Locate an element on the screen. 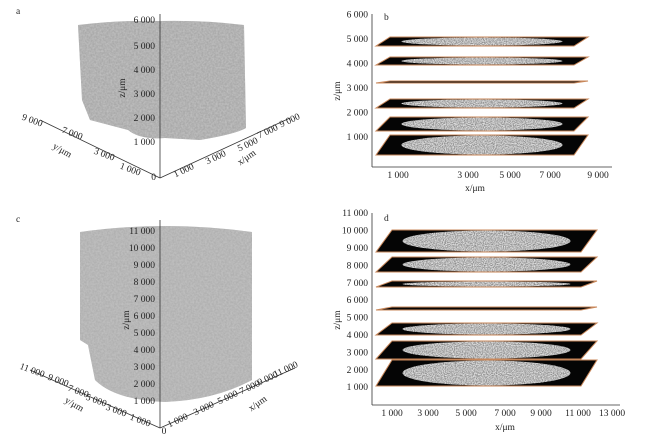 The image size is (661, 438). panel-label: b is located at coordinates (386, 18).